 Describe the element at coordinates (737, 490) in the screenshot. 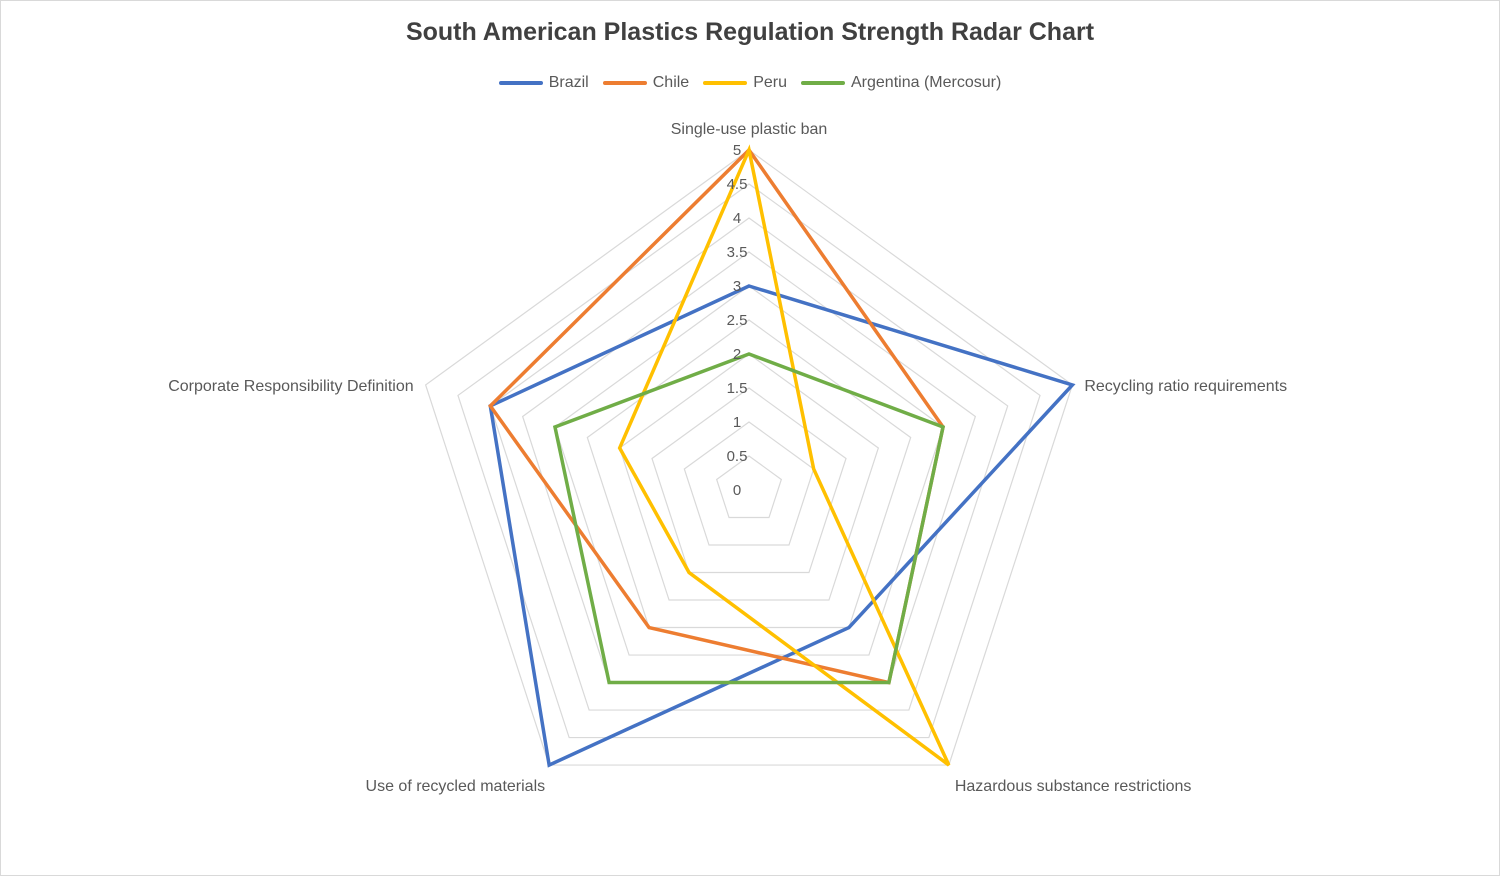

I see `tick-label-0: 0` at that location.